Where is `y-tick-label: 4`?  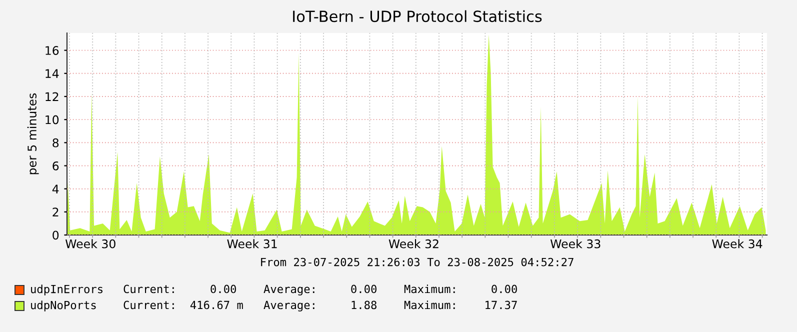
y-tick-label: 4 is located at coordinates (55, 189).